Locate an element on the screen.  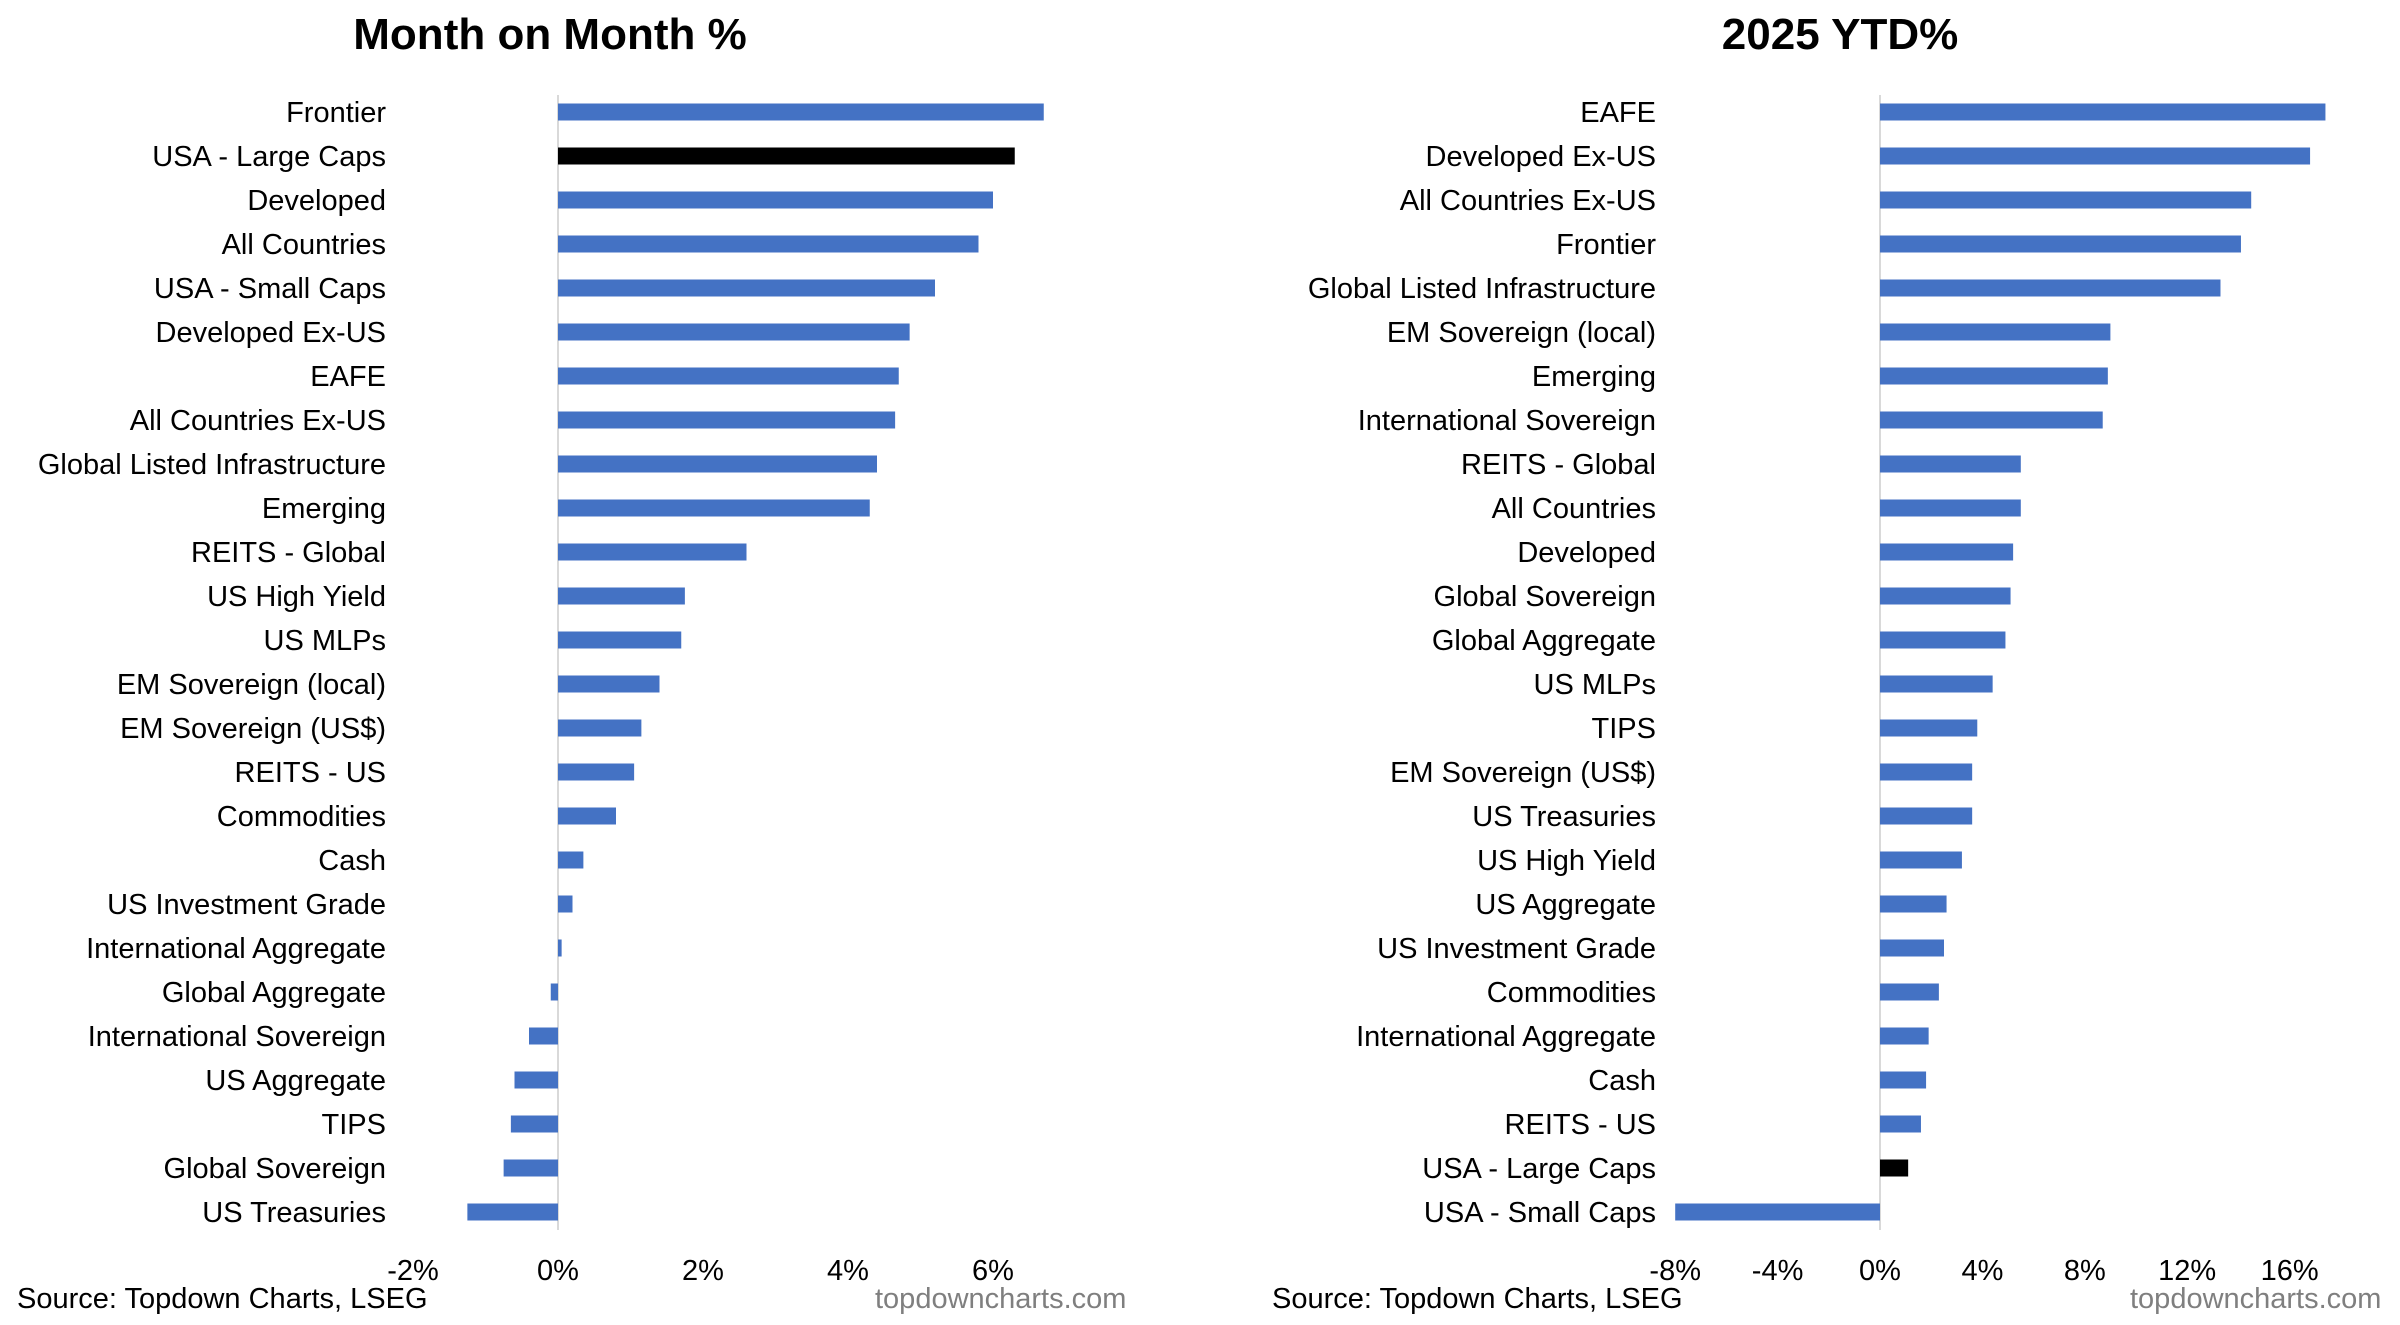
category-label: Emerging is located at coordinates (1594, 377).